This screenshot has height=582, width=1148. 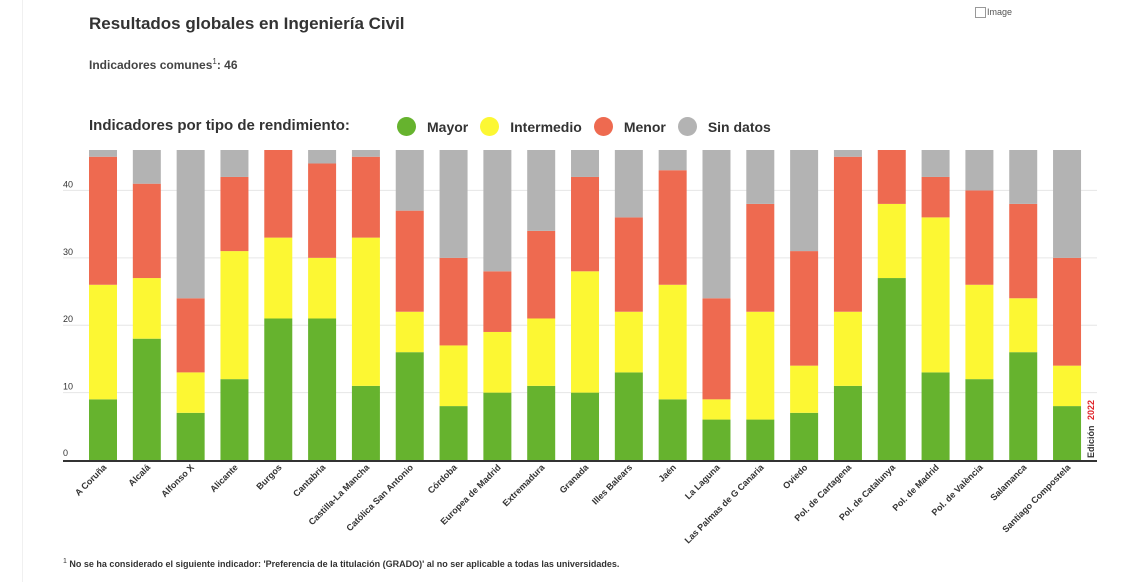 I want to click on legend-item-mayor: Mayor, so click(x=432, y=126).